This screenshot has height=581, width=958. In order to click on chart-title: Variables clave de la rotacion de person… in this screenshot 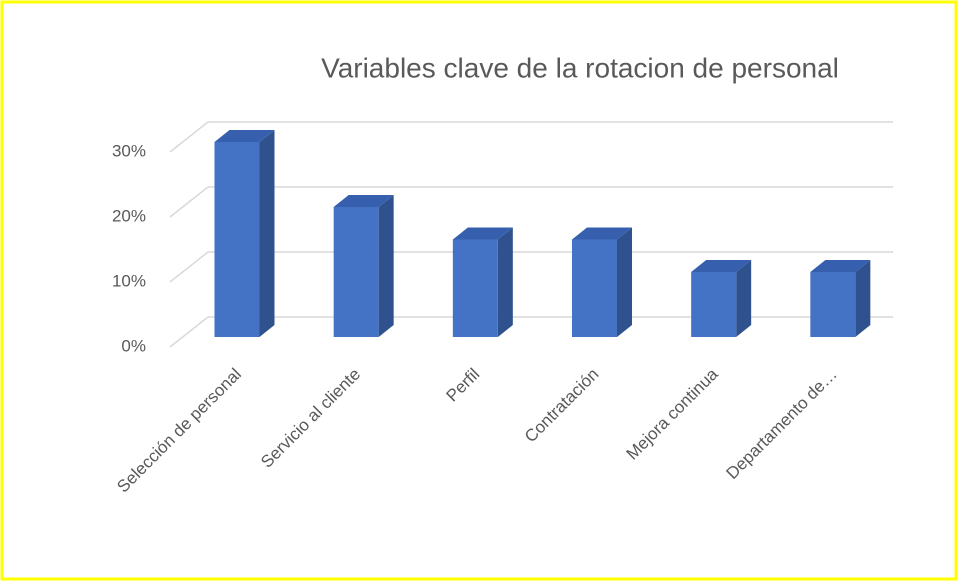, I will do `click(580, 67)`.